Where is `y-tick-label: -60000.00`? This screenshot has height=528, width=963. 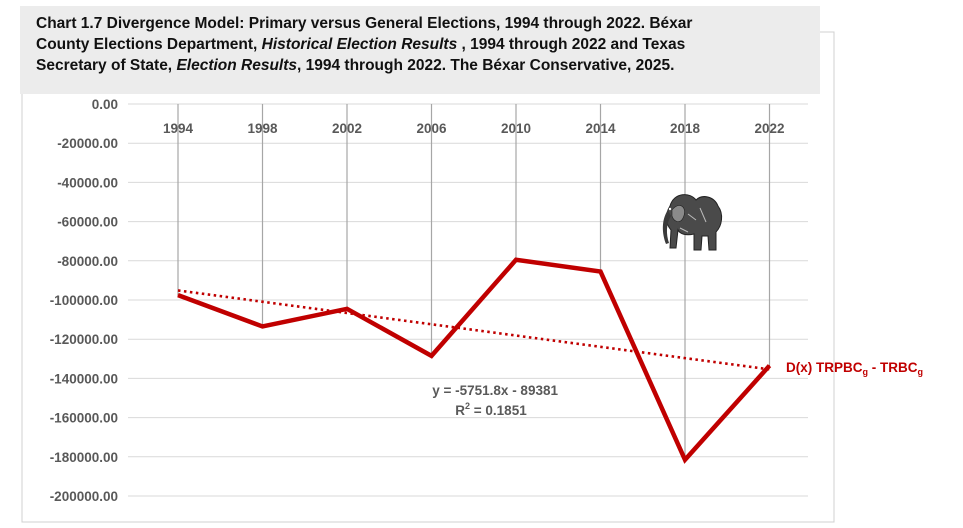 y-tick-label: -60000.00 is located at coordinates (87, 222).